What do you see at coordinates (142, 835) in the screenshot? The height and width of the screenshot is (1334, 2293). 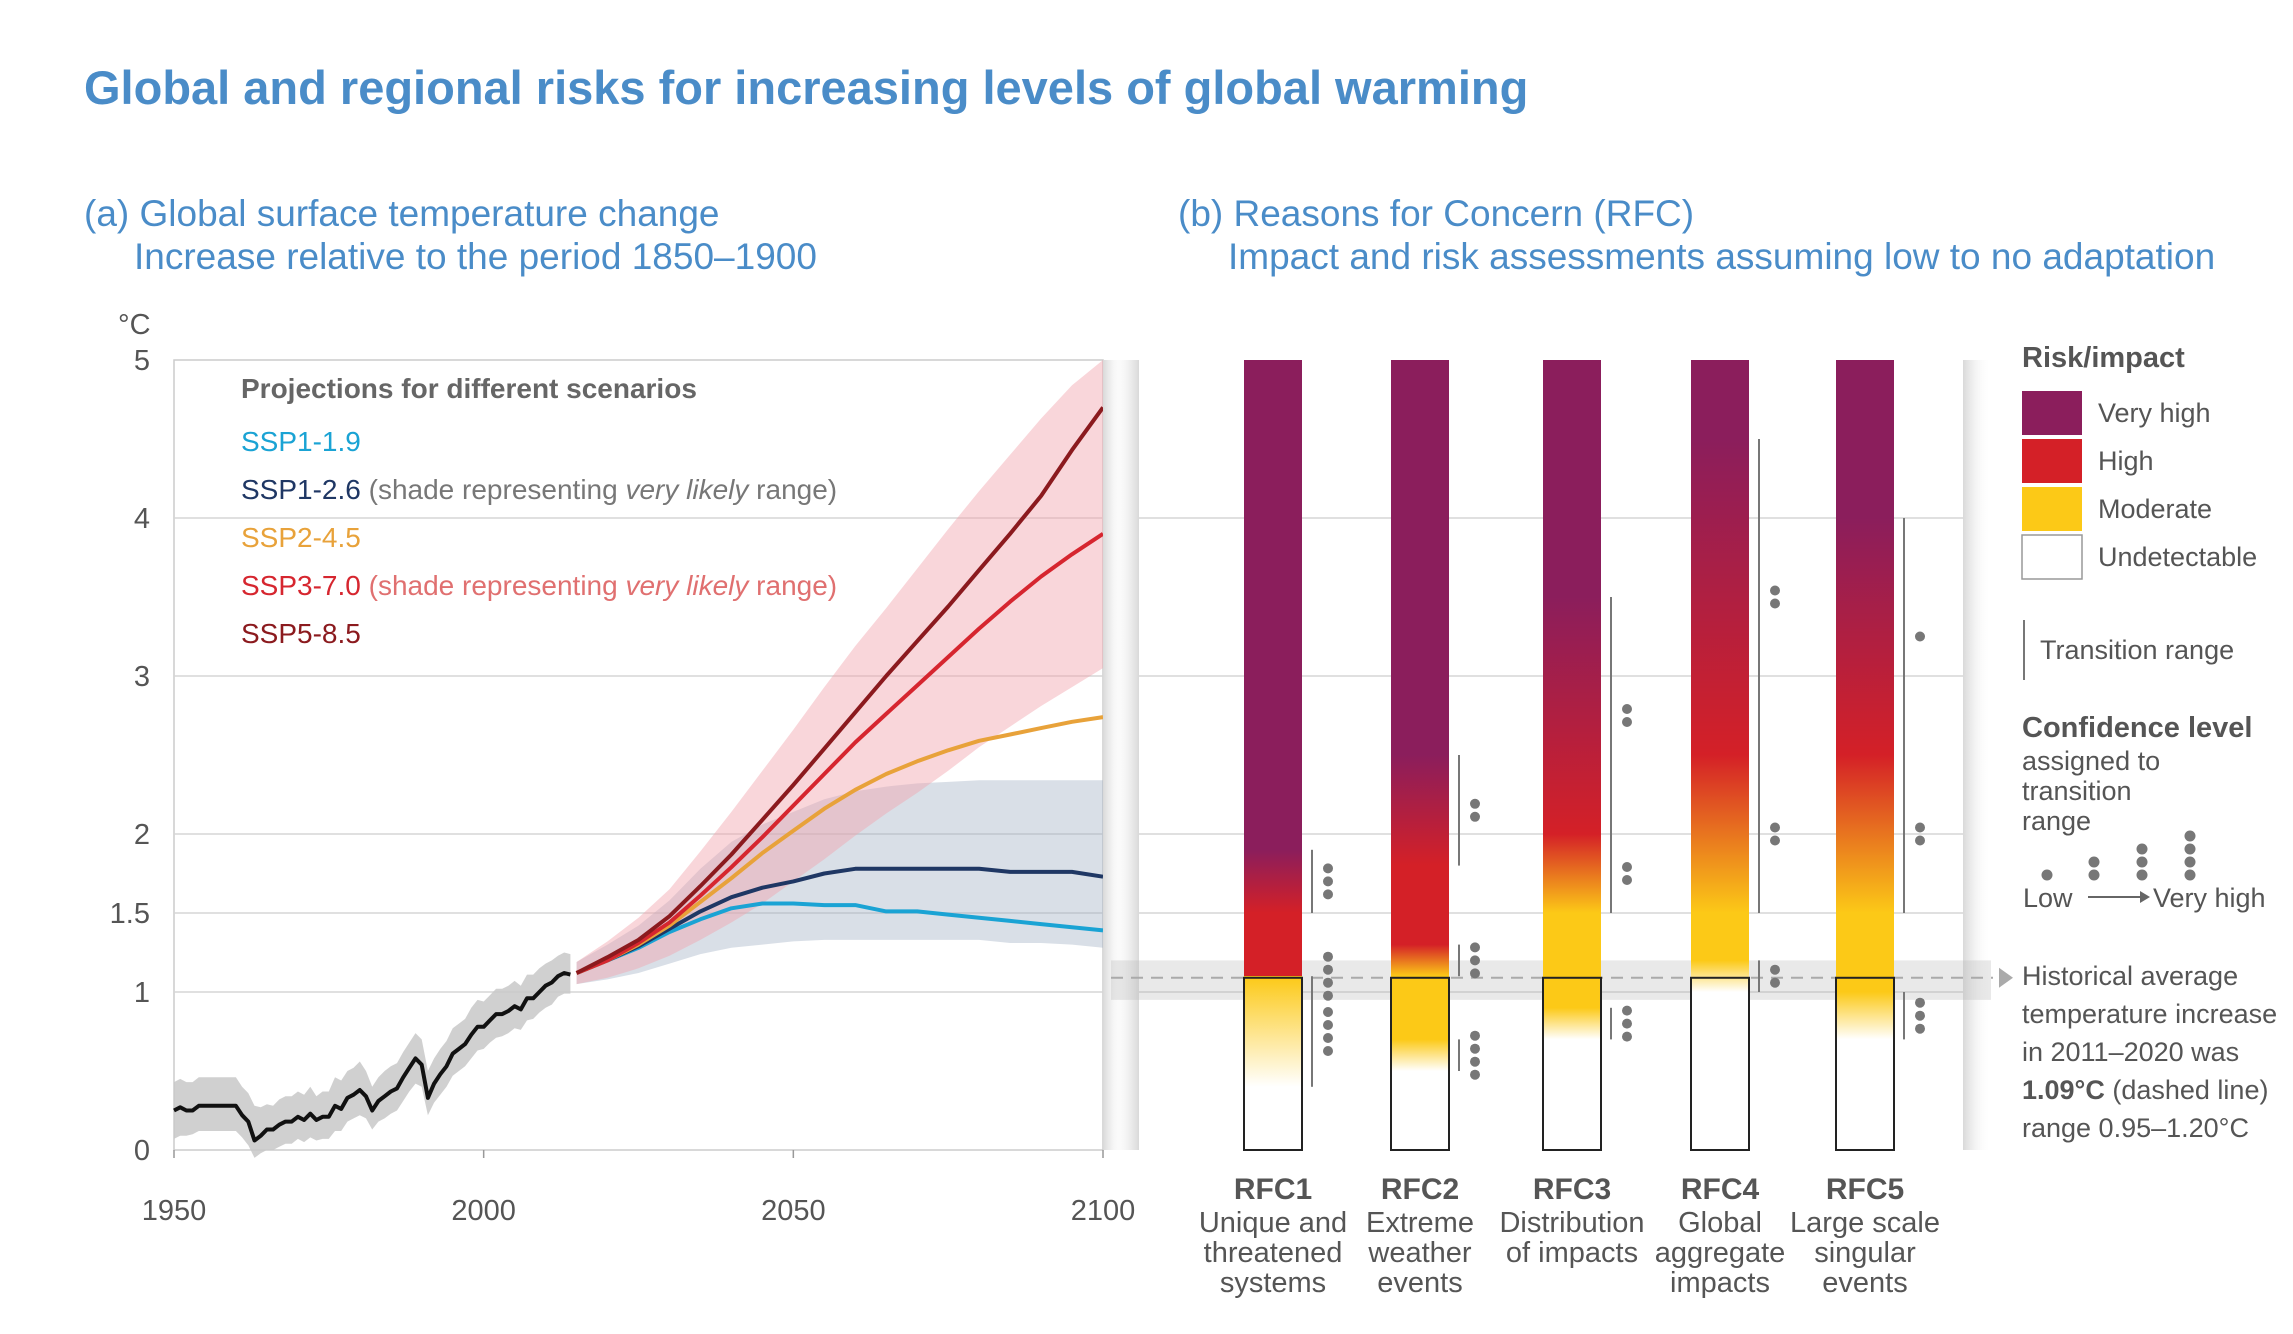 I see `y-tick-label: 2` at bounding box center [142, 835].